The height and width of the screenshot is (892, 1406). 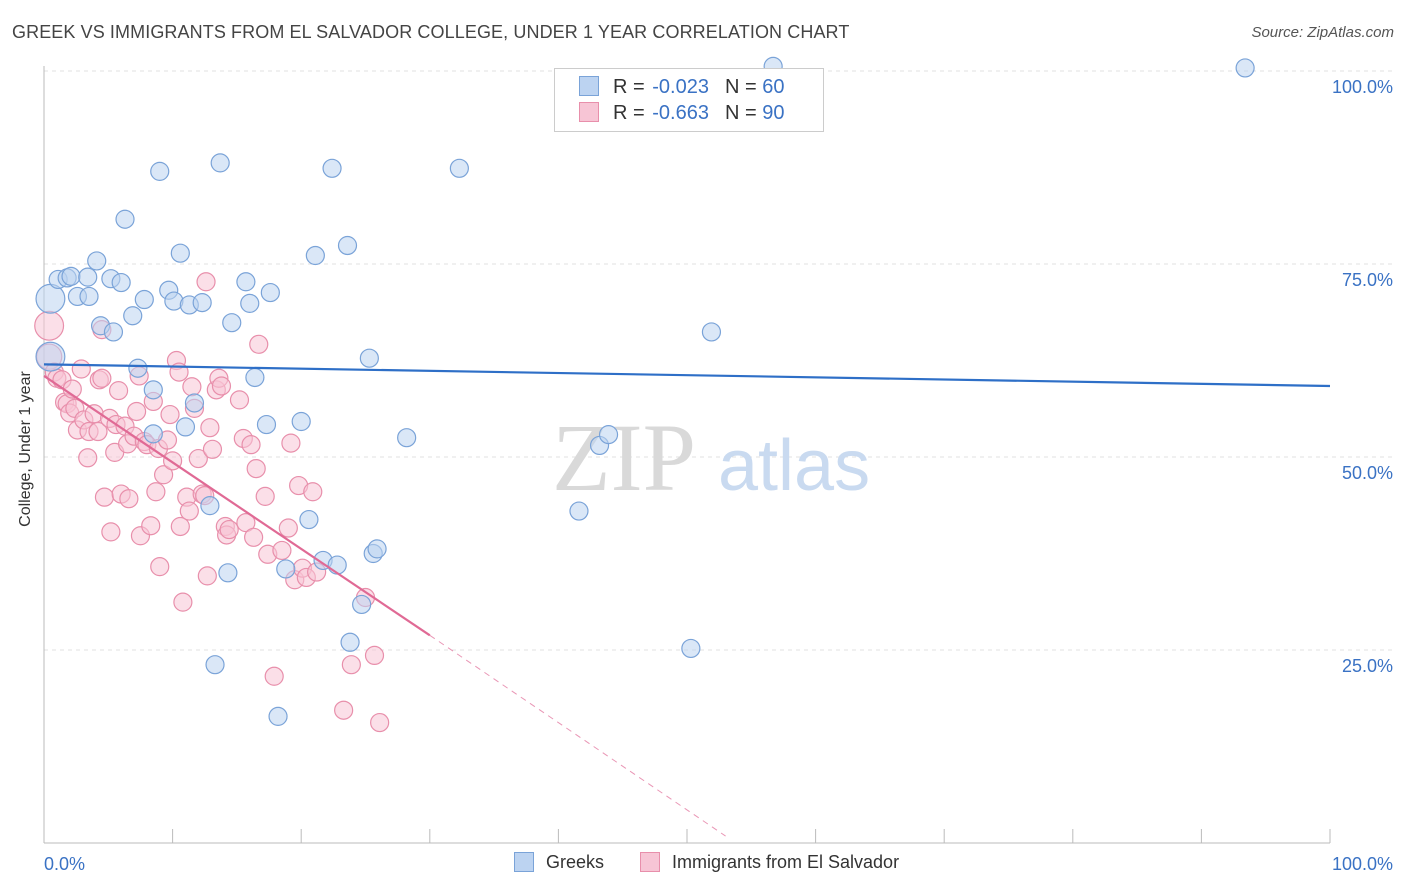 What do you see at coordinates (718, 864) in the screenshot?
I see `x-tick-labels: 0.0% 100.0%` at bounding box center [718, 864].